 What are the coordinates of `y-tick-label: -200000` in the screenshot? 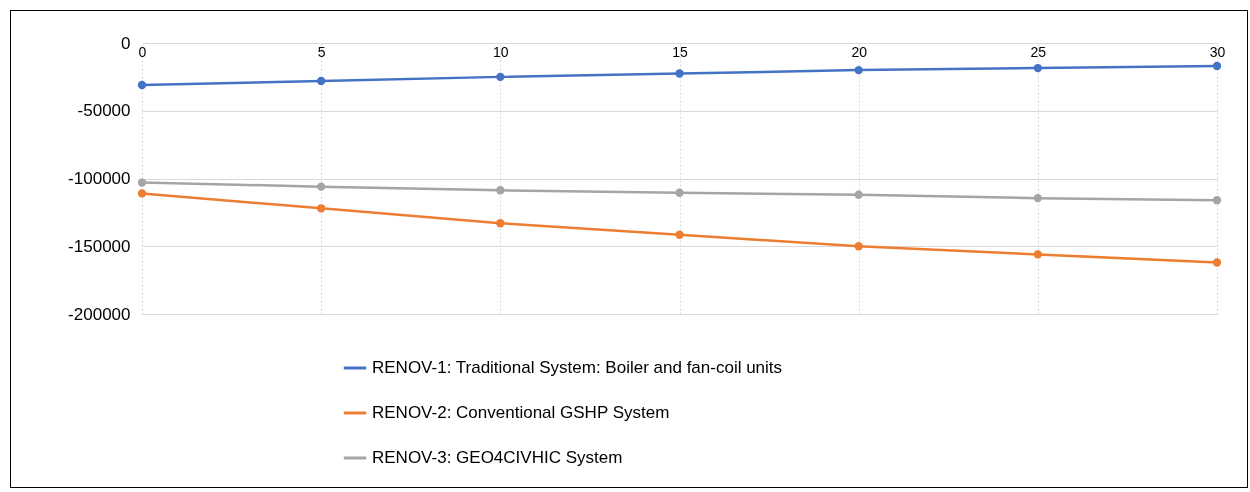 It's located at (99, 314).